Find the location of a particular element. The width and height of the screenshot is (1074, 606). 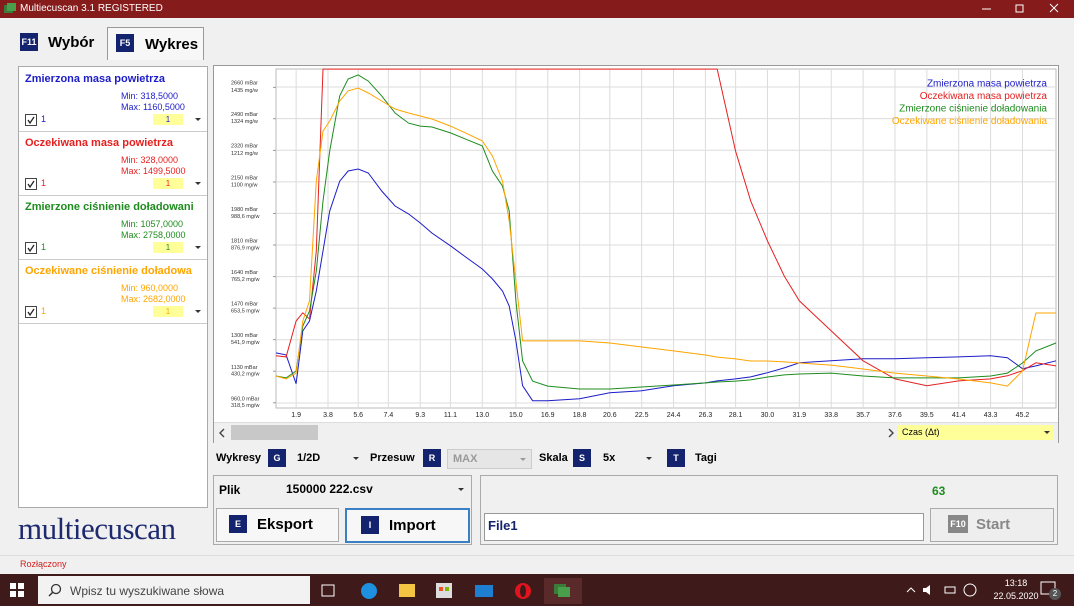

file-name-input: File1 is located at coordinates (704, 527).